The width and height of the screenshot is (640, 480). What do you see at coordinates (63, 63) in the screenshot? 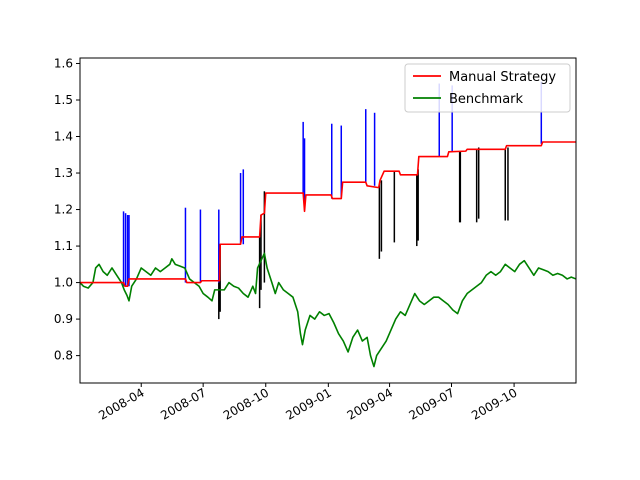
I see `y-tick-label-8: 1.6` at bounding box center [63, 63].